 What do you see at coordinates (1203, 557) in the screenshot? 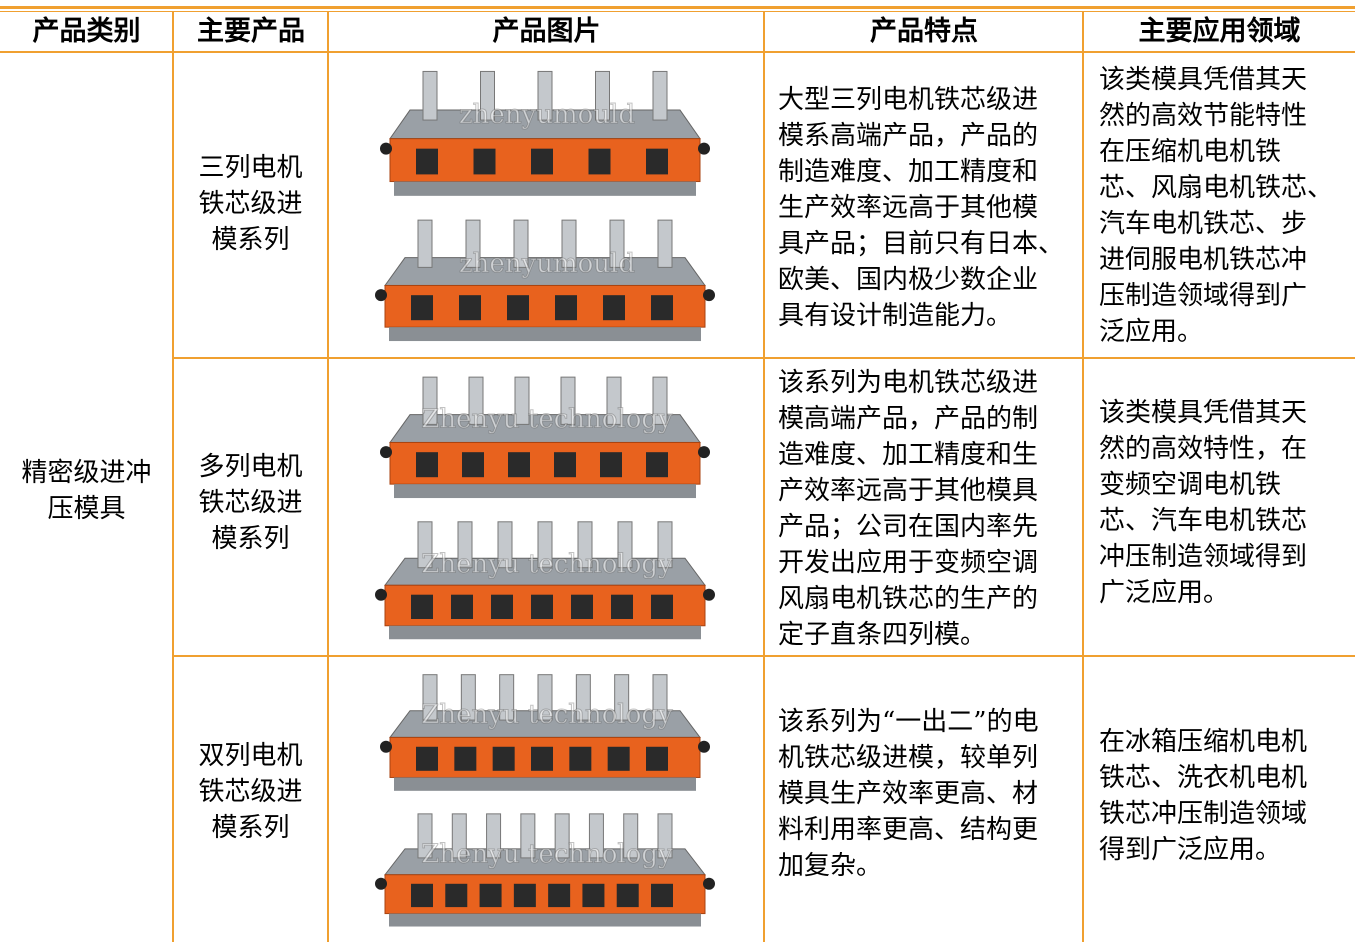
I see `text-line: 冲压制造领域得到` at bounding box center [1203, 557].